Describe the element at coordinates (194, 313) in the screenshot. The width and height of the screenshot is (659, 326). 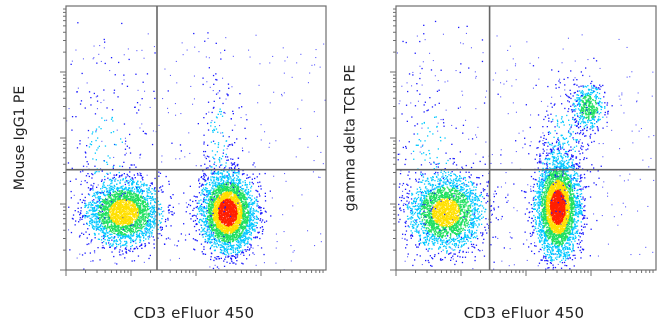
I see `x-axis-label-1: CD3 eFluor 450` at that location.